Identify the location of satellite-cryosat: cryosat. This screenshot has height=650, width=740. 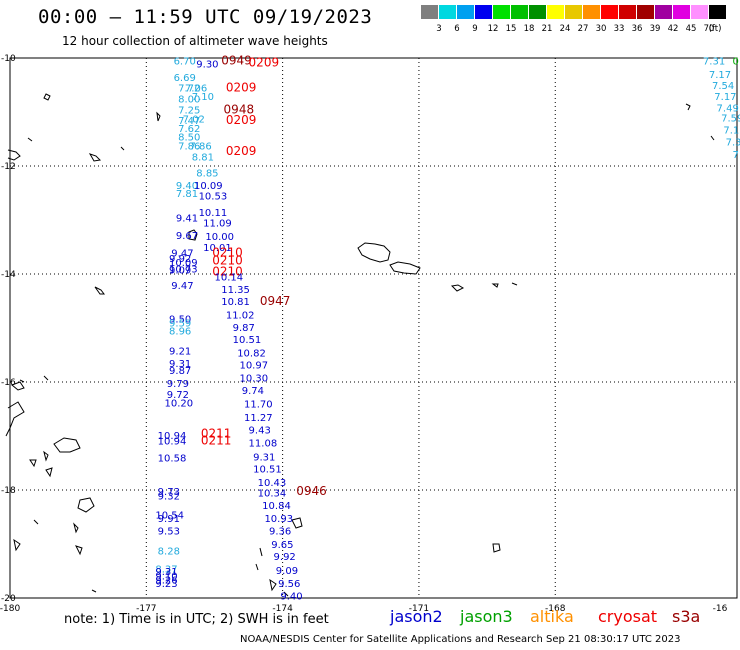
(628, 616).